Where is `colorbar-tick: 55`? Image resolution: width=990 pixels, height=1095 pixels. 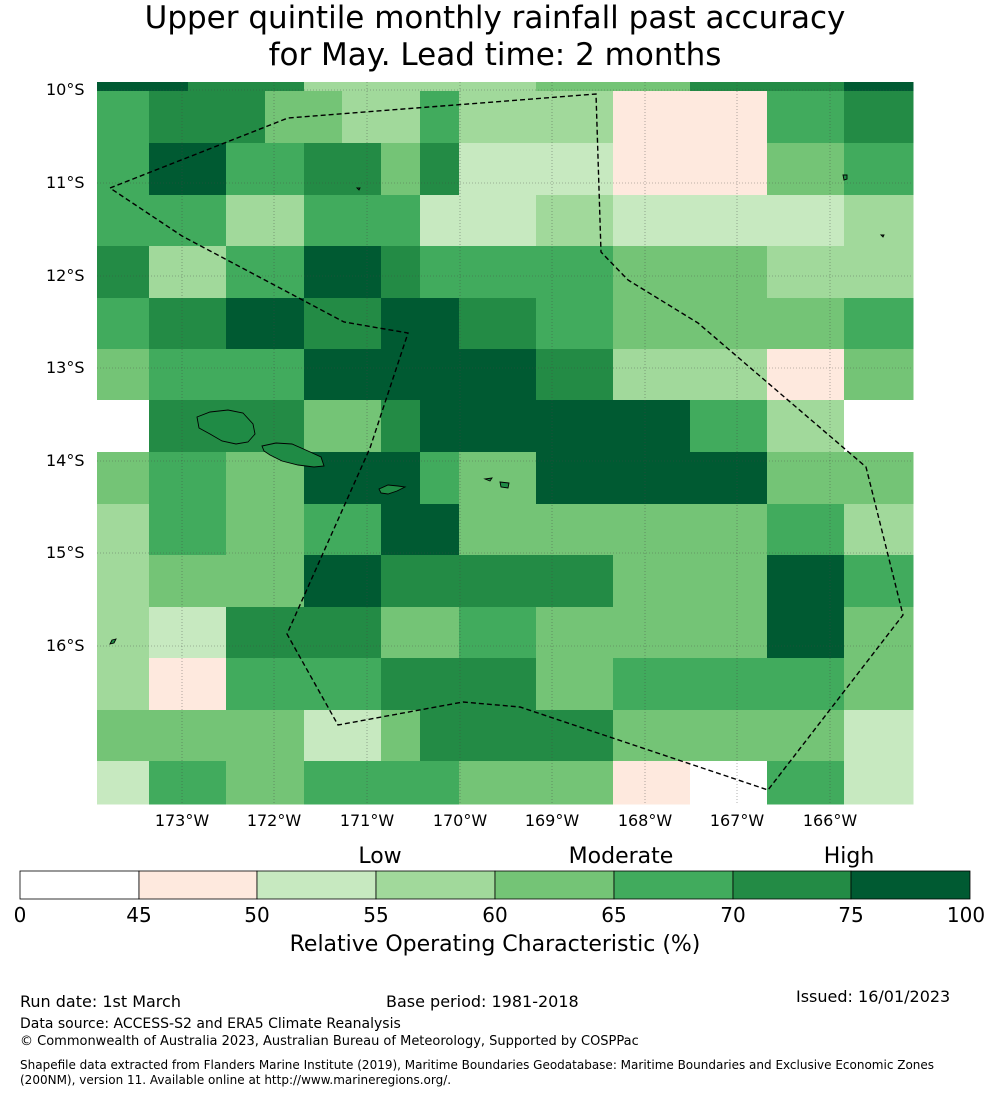
colorbar-tick: 55 is located at coordinates (376, 915).